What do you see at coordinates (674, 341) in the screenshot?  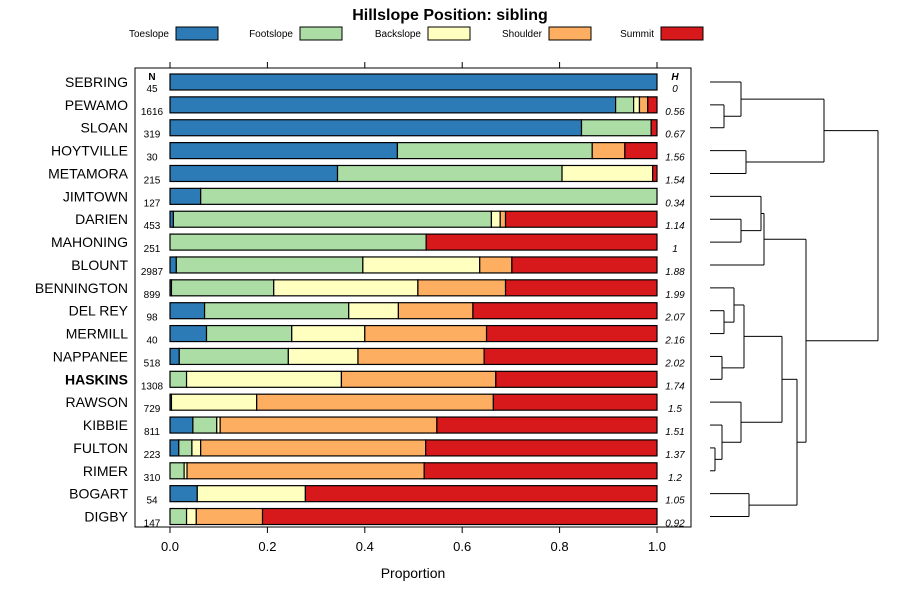 I see `h-value: 2.16` at bounding box center [674, 341].